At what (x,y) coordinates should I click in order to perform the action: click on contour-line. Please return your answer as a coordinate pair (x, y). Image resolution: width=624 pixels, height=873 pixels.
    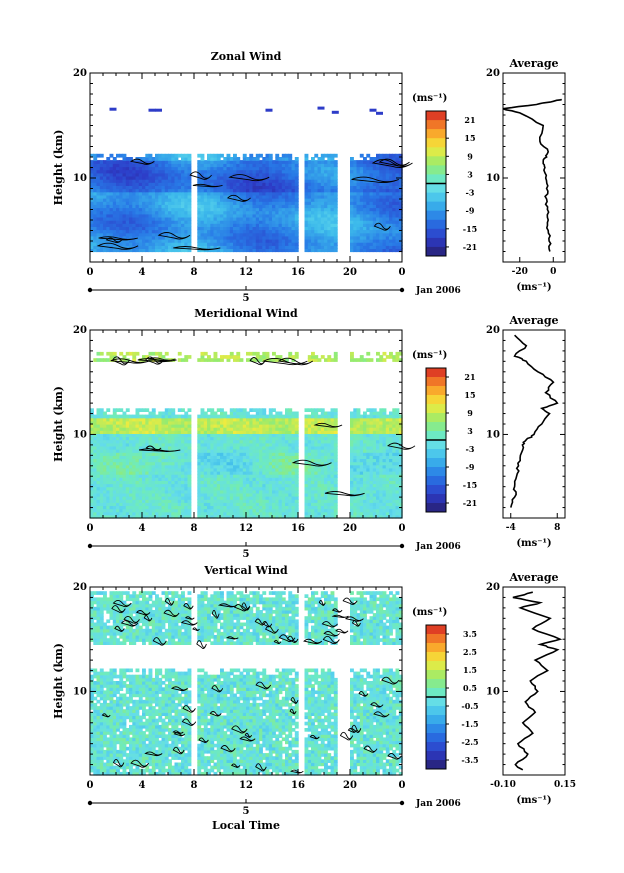
    Looking at the image, I should click on (375, 179).